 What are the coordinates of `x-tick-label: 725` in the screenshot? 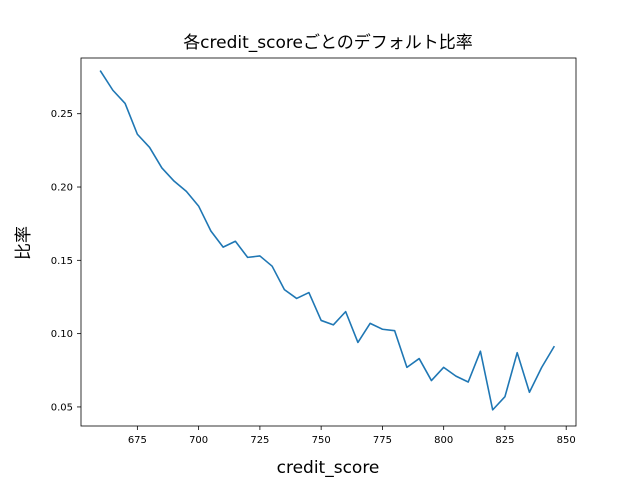 It's located at (259, 440).